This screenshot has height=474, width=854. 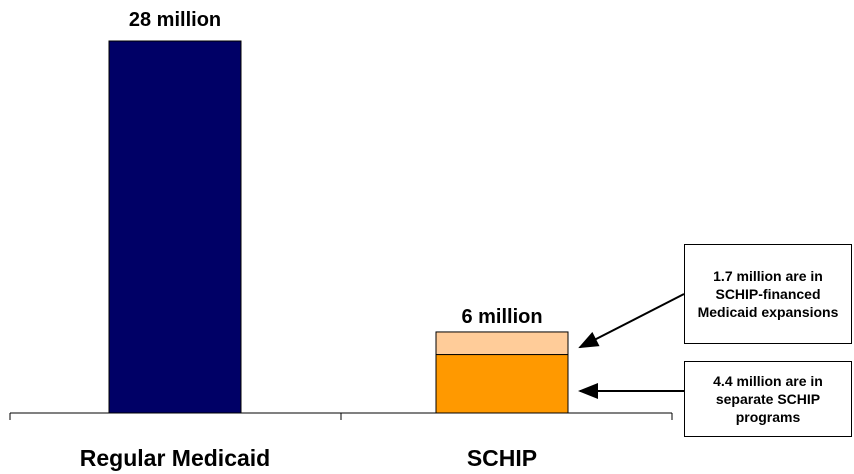 What do you see at coordinates (175, 458) in the screenshot?
I see `category-label: Regular Medicaid` at bounding box center [175, 458].